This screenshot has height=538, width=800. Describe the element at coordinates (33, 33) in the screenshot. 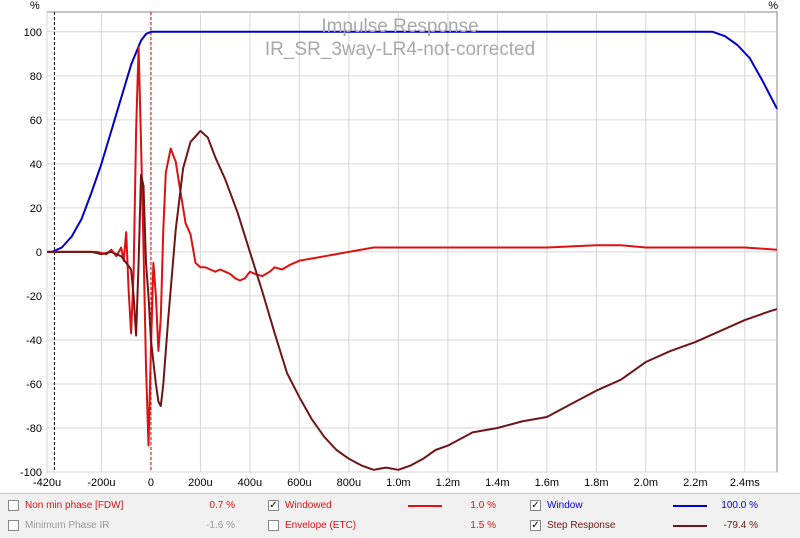

I see `y-tick-label: 100` at that location.